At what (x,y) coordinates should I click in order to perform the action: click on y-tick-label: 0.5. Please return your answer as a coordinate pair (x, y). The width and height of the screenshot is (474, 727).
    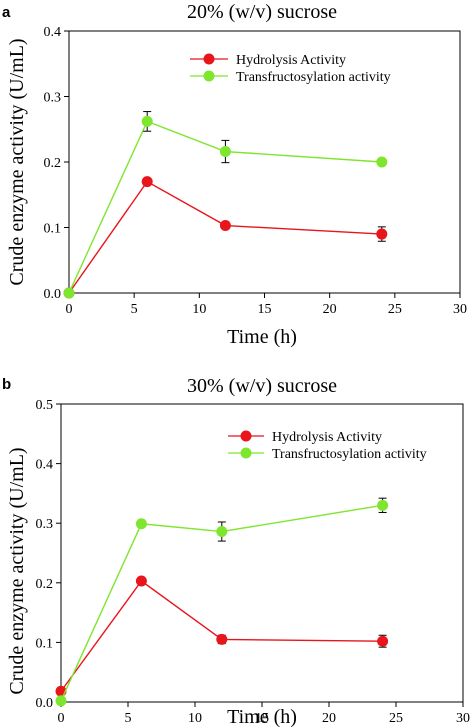
    Looking at the image, I should click on (45, 405).